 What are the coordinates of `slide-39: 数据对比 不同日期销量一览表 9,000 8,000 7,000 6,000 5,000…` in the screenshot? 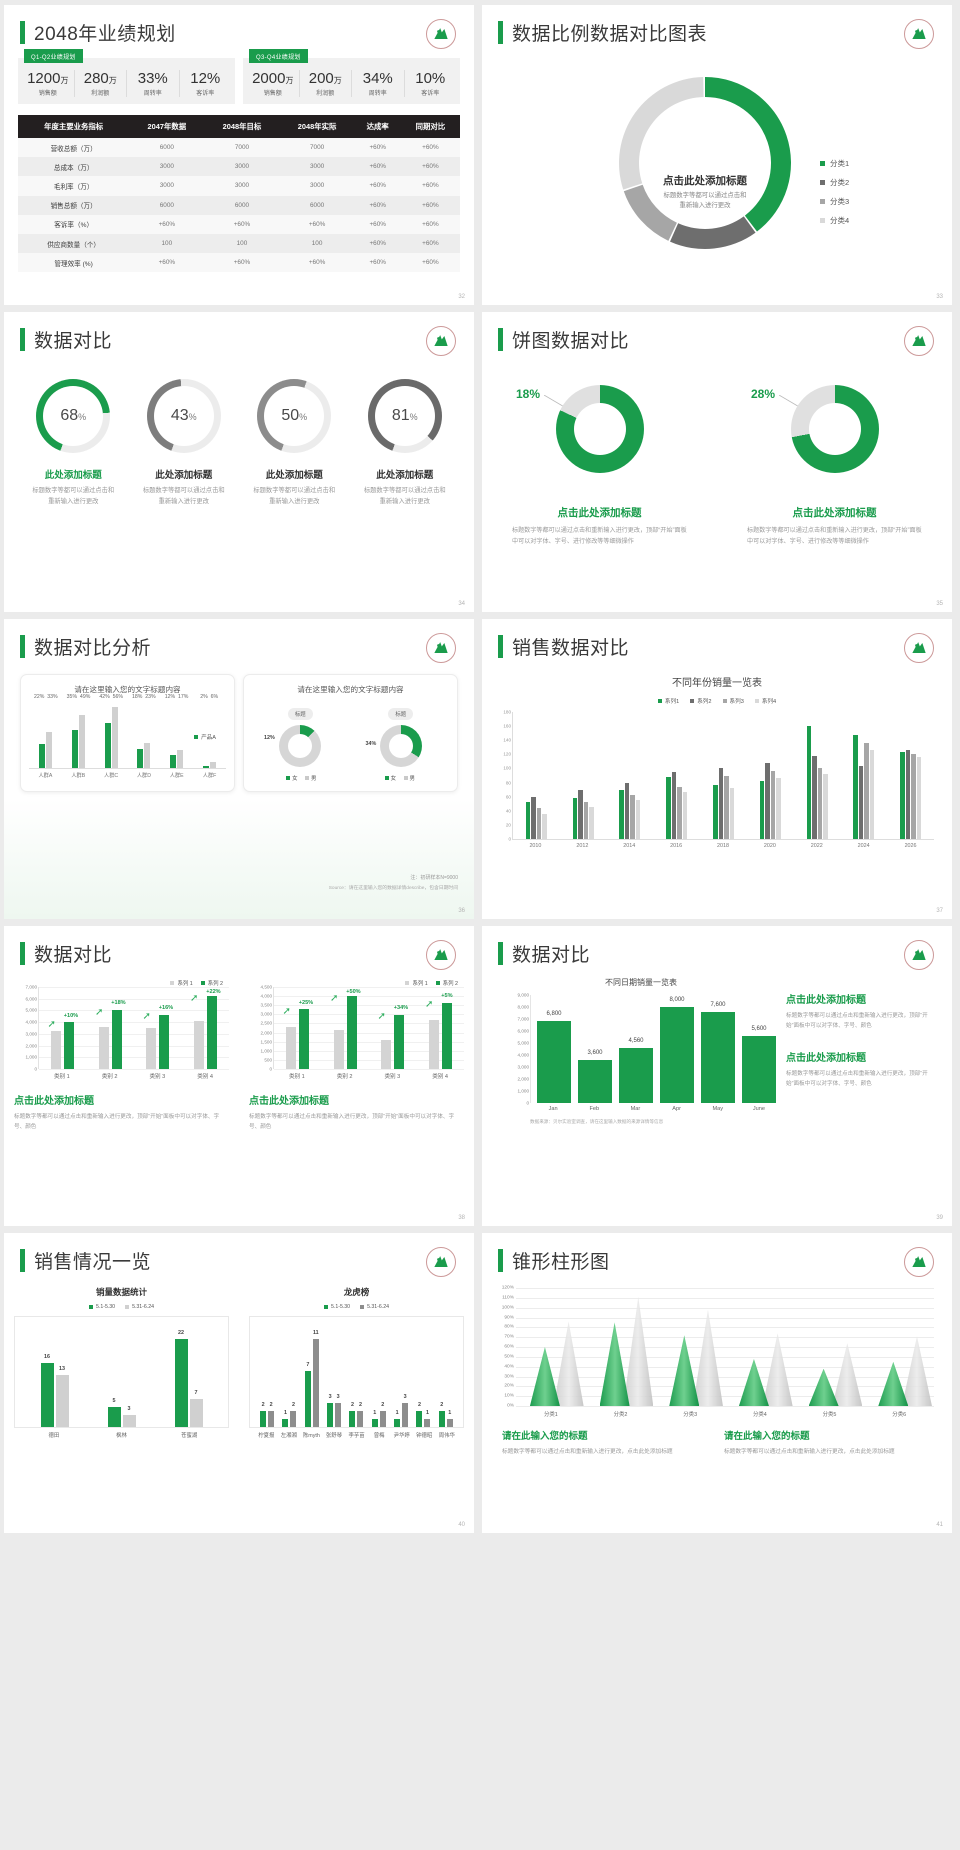 It's located at (717, 1076).